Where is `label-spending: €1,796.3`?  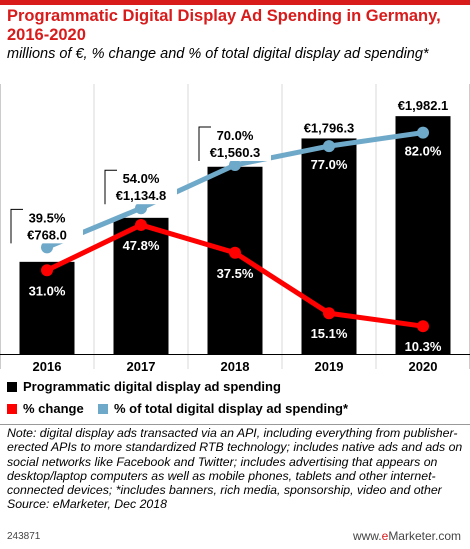
label-spending: €1,796.3 is located at coordinates (329, 127).